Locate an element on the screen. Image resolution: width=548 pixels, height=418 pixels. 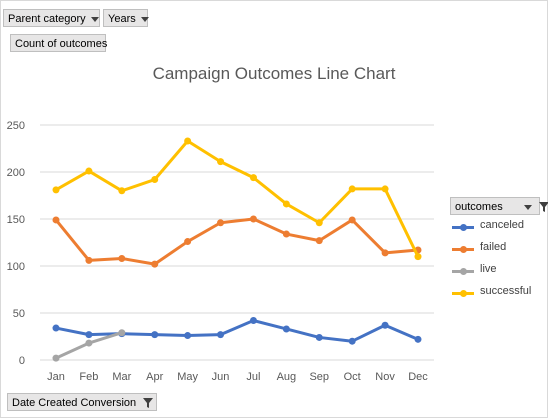
legend-title: outcomes is located at coordinates (479, 207).